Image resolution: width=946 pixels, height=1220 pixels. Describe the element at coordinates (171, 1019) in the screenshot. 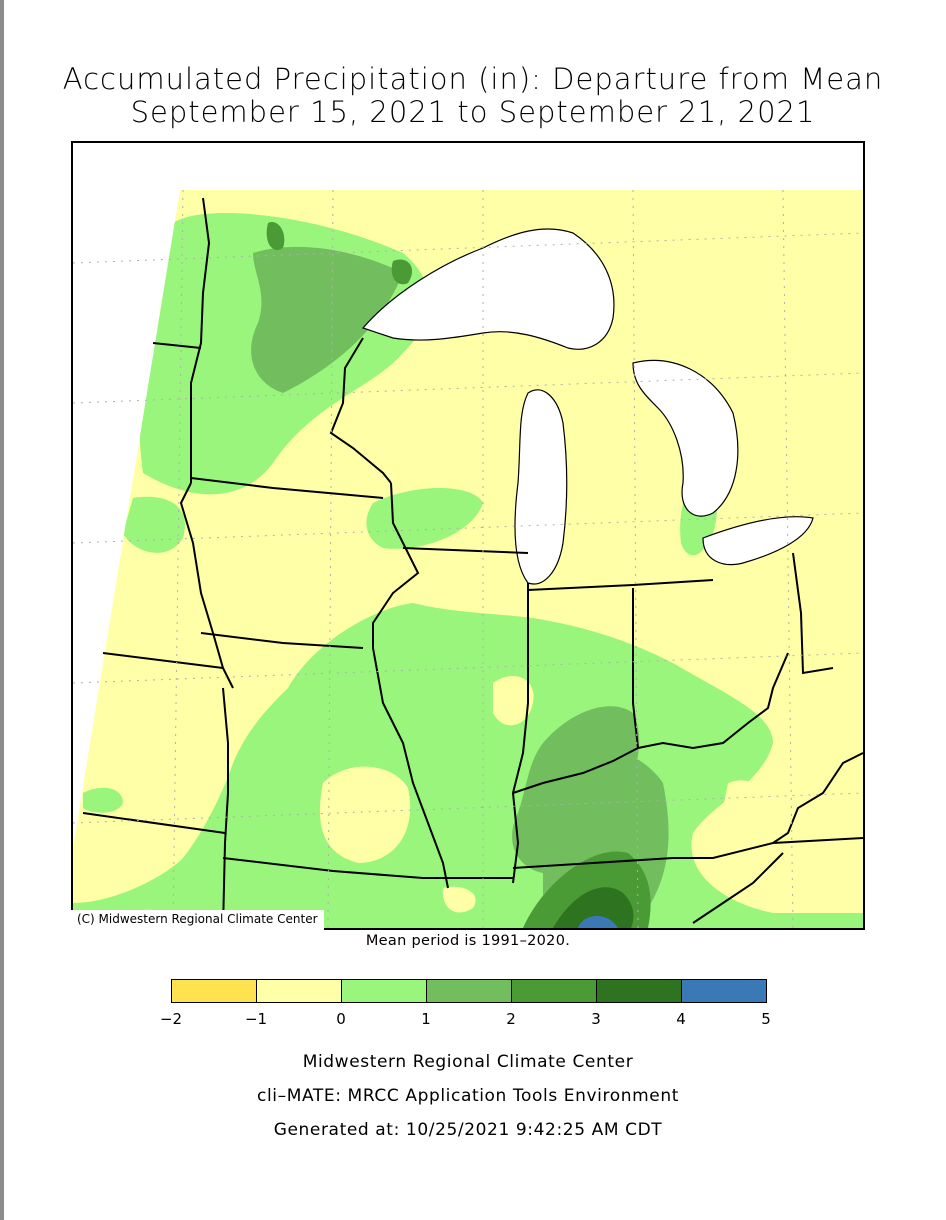

I see `legend-tick: −2` at that location.